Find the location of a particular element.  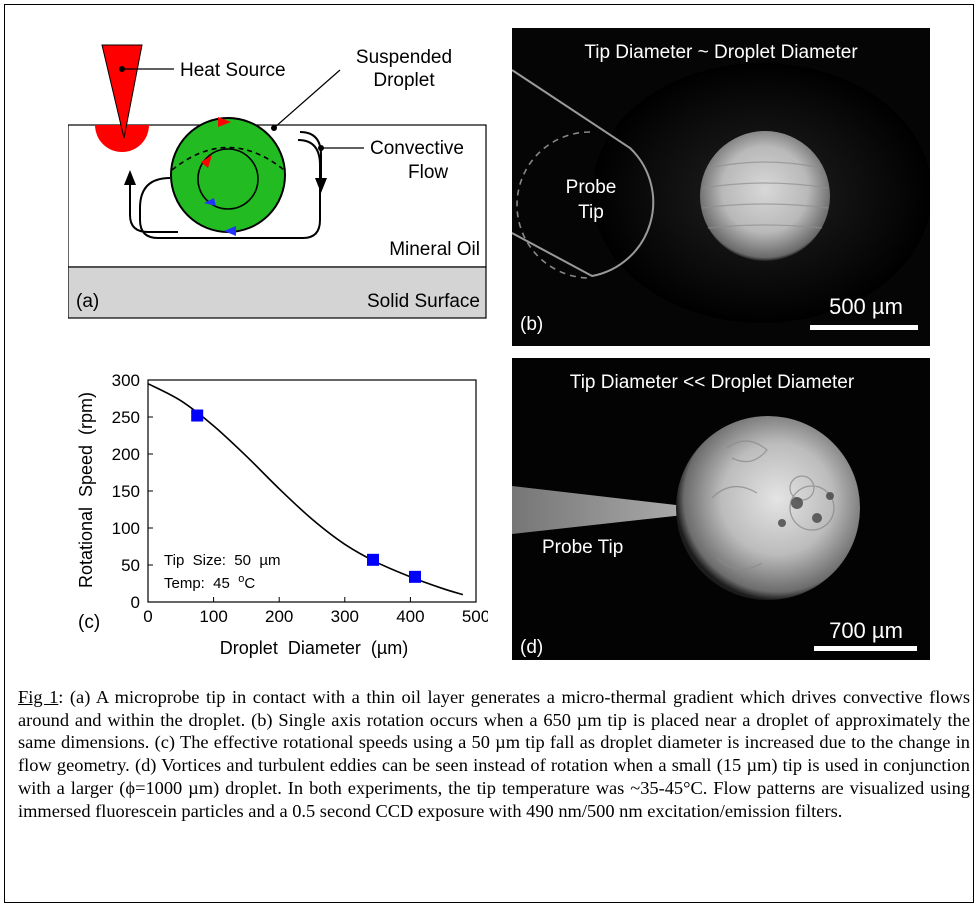

x-tick-label: 200 is located at coordinates (279, 616).